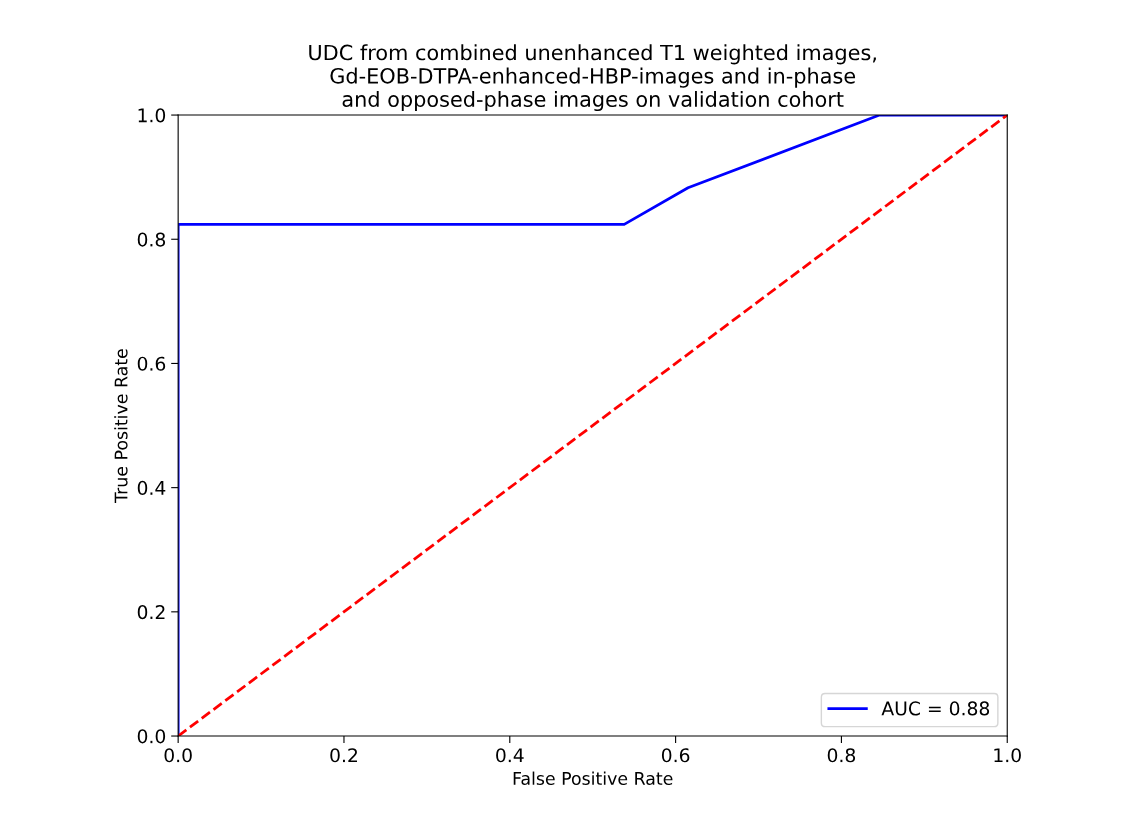  What do you see at coordinates (151, 612) in the screenshot?
I see `y-tick-label: 0.2` at bounding box center [151, 612].